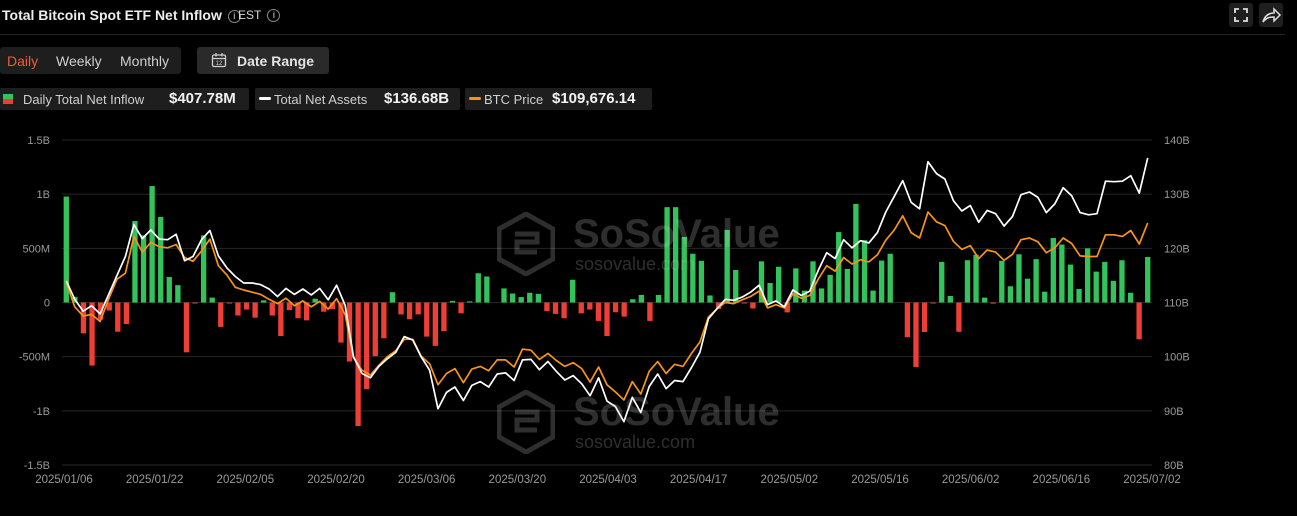  I want to click on timezone-info-icon: i, so click(274, 16).